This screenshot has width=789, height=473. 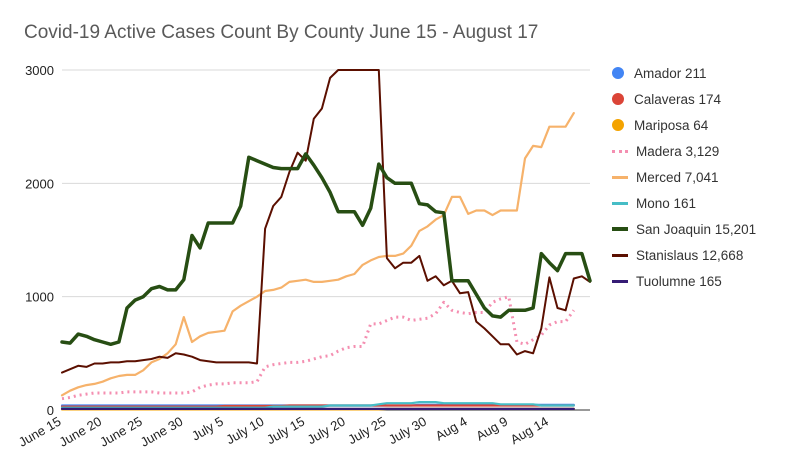 I want to click on x-tick-label: July 25, so click(x=366, y=431).